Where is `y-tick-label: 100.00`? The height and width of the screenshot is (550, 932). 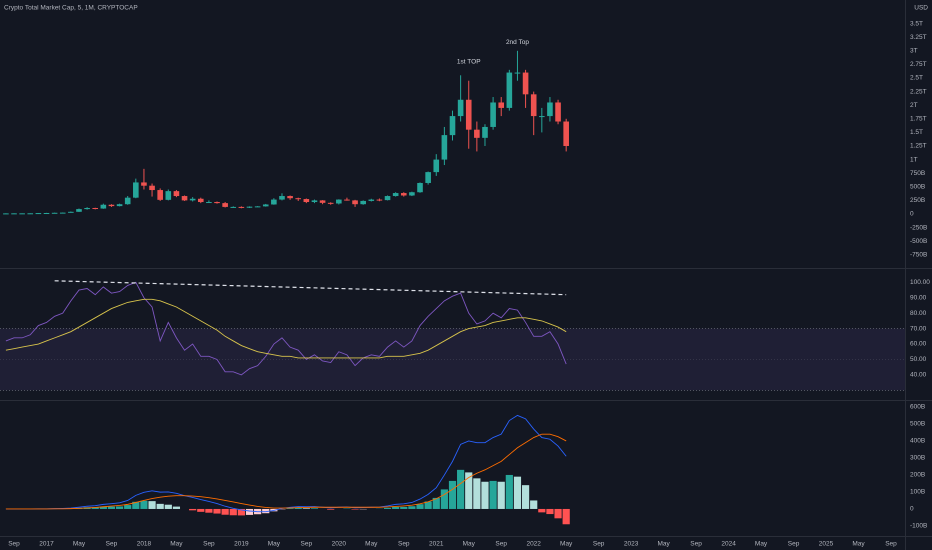 y-tick-label: 100.00 is located at coordinates (920, 282).